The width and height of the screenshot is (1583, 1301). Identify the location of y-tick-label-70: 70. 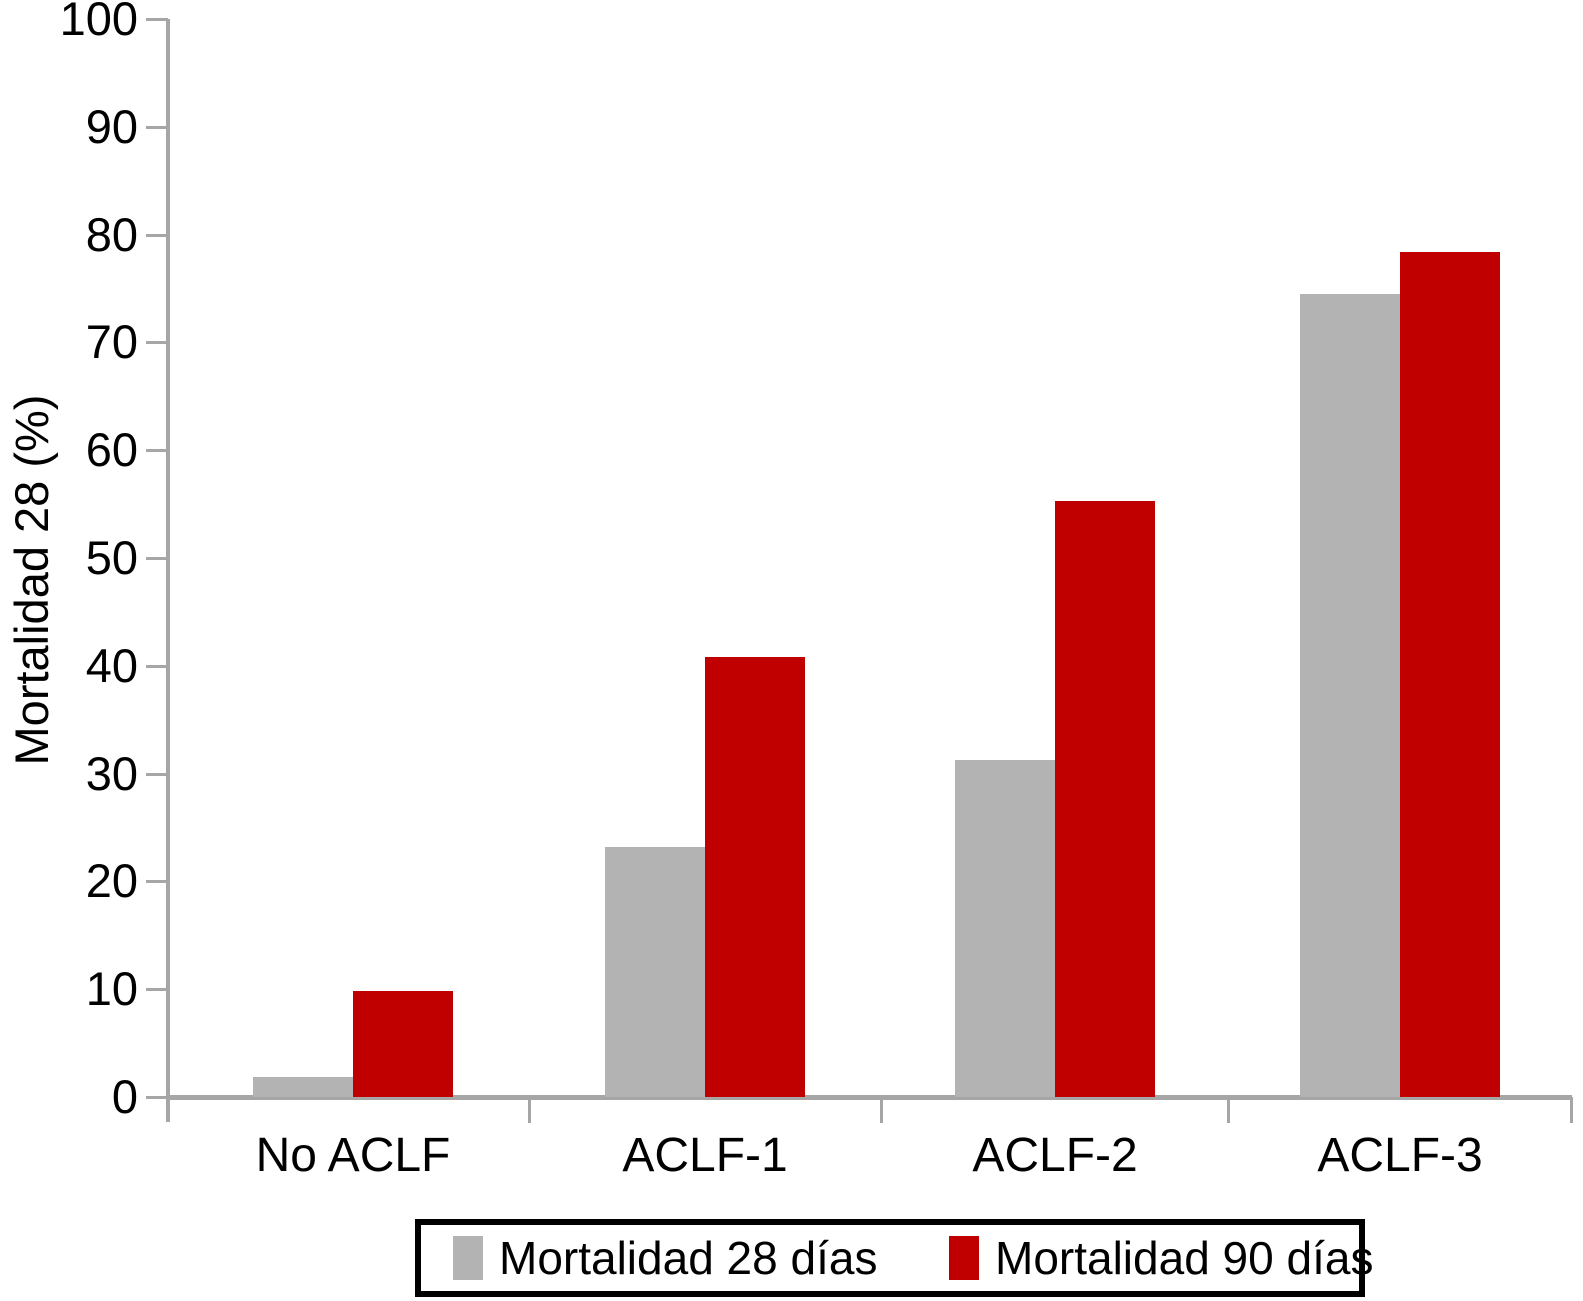
(111, 342).